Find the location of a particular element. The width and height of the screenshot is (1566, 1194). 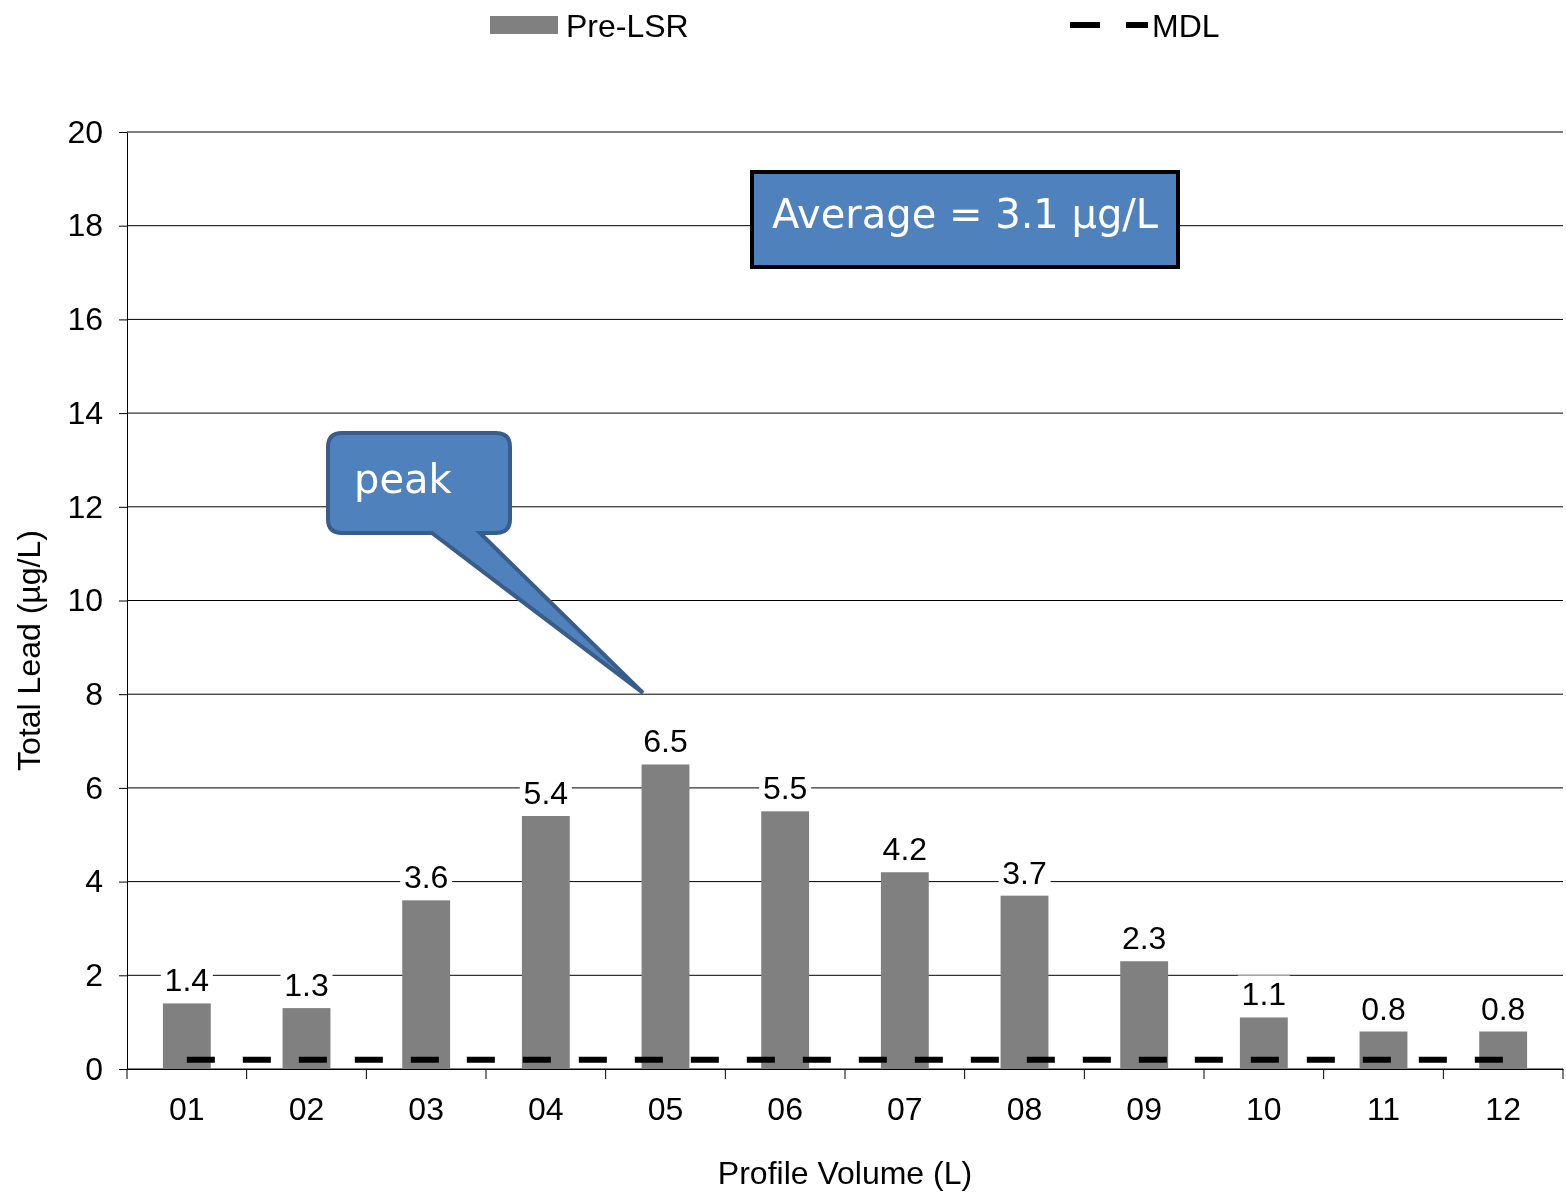

y-tick-label: 4 is located at coordinates (94, 881).